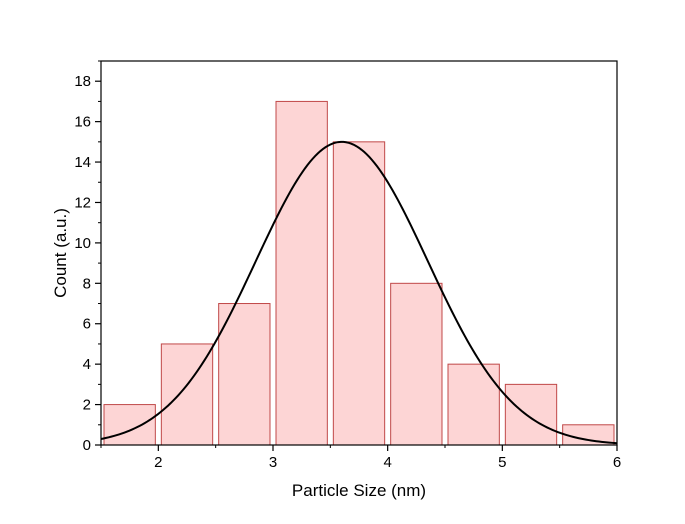 The image size is (685, 524). I want to click on x-tick-label: 4, so click(387, 462).